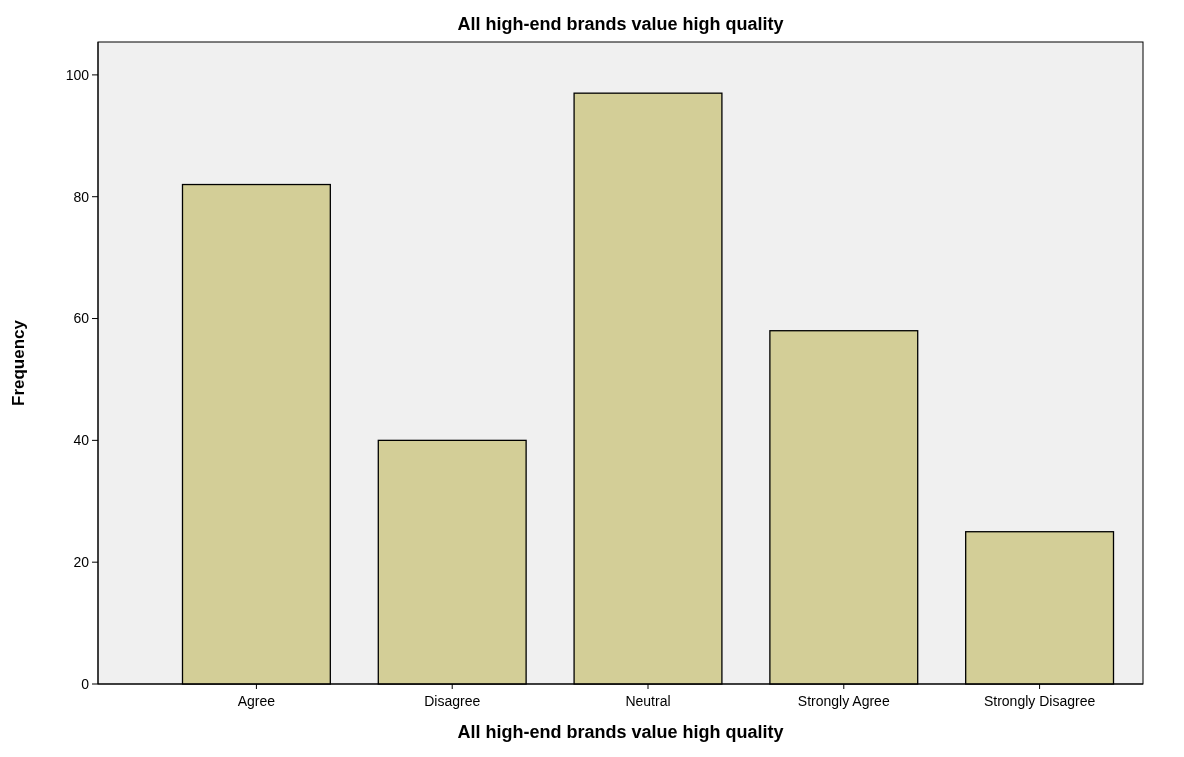  Describe the element at coordinates (81, 196) in the screenshot. I see `y-tick-label: 80` at that location.